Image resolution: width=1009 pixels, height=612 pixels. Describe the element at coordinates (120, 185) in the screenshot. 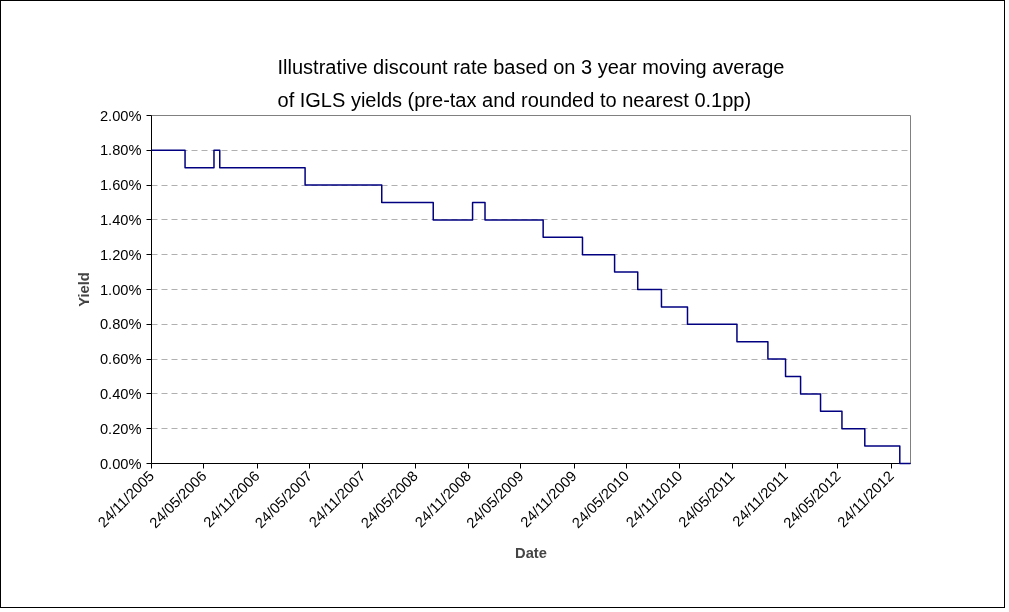

I see `y-tick-label: 1.60%` at that location.